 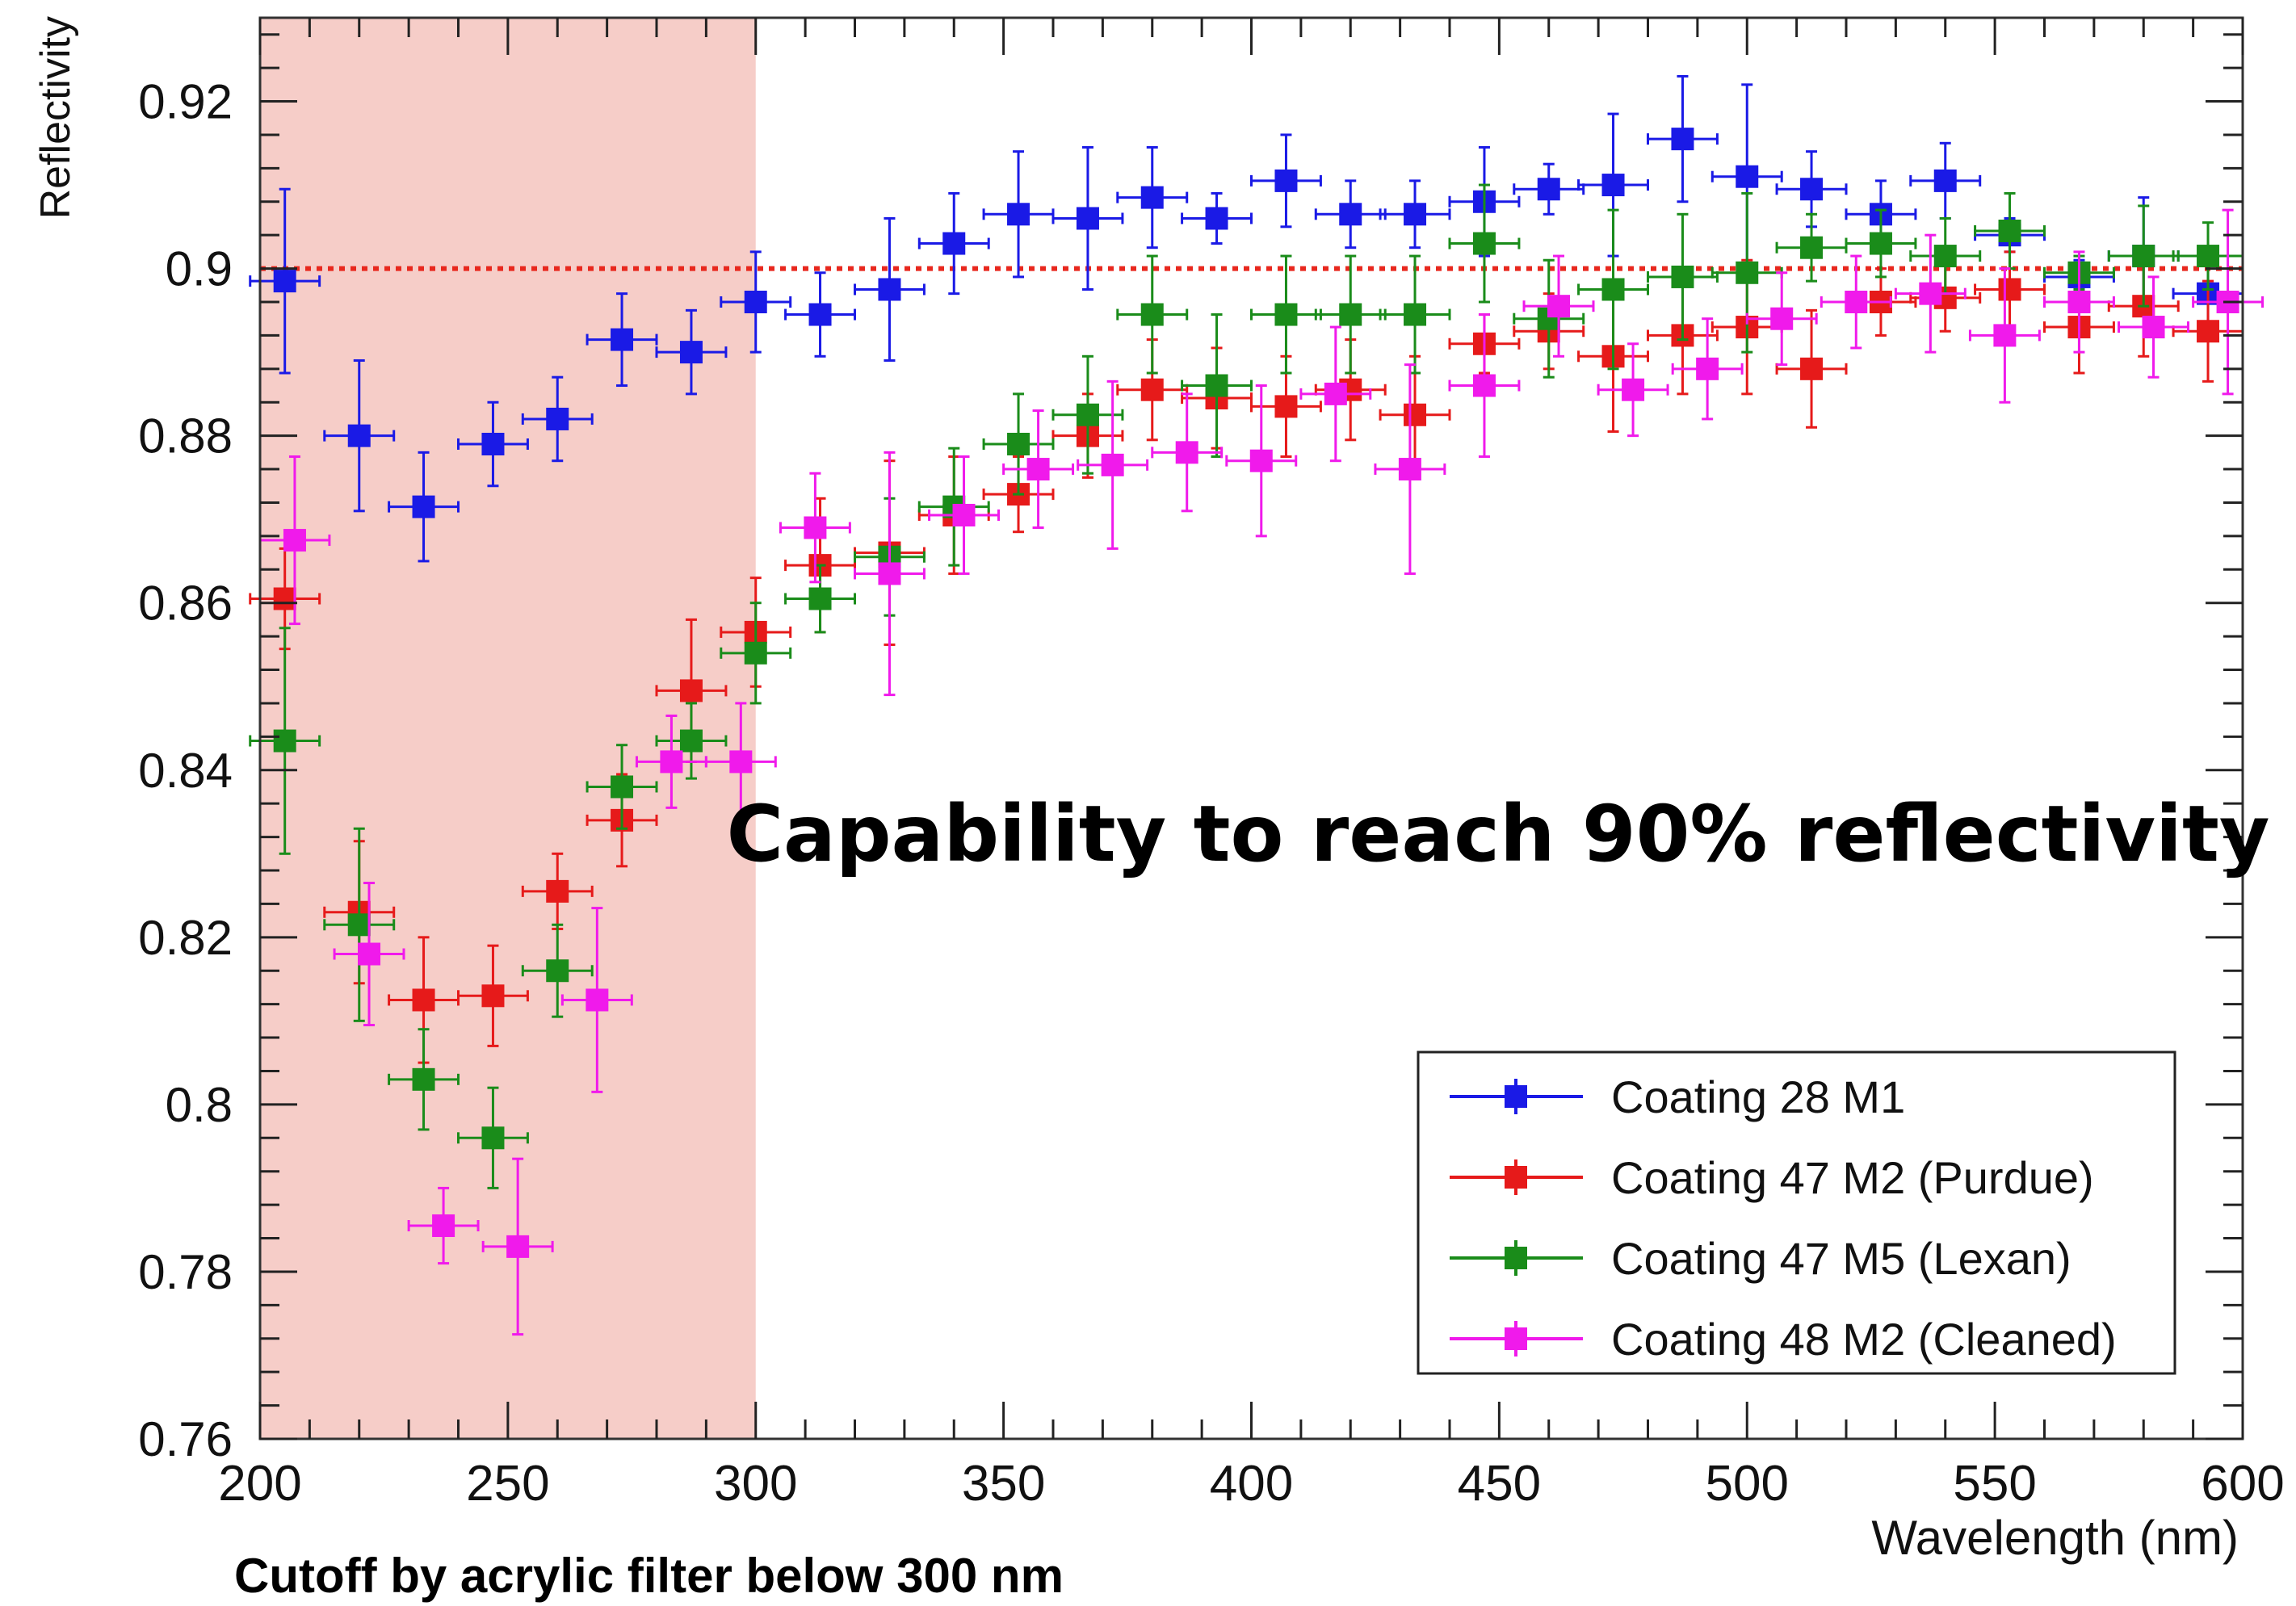 I want to click on x-tick-label: 550, so click(x=1995, y=1484).